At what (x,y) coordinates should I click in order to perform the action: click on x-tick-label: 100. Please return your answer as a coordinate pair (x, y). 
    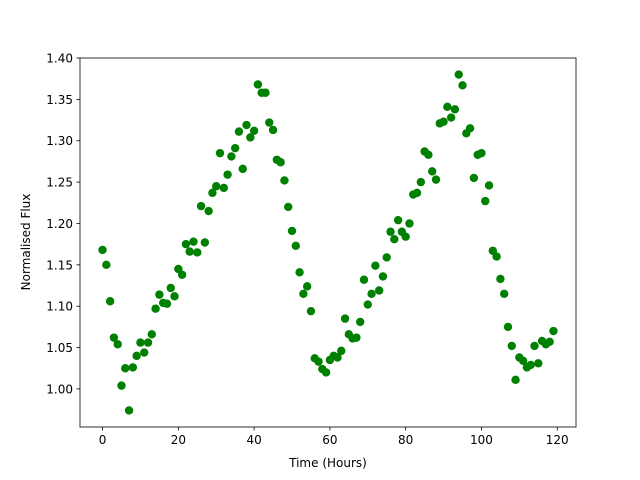
    Looking at the image, I should click on (481, 440).